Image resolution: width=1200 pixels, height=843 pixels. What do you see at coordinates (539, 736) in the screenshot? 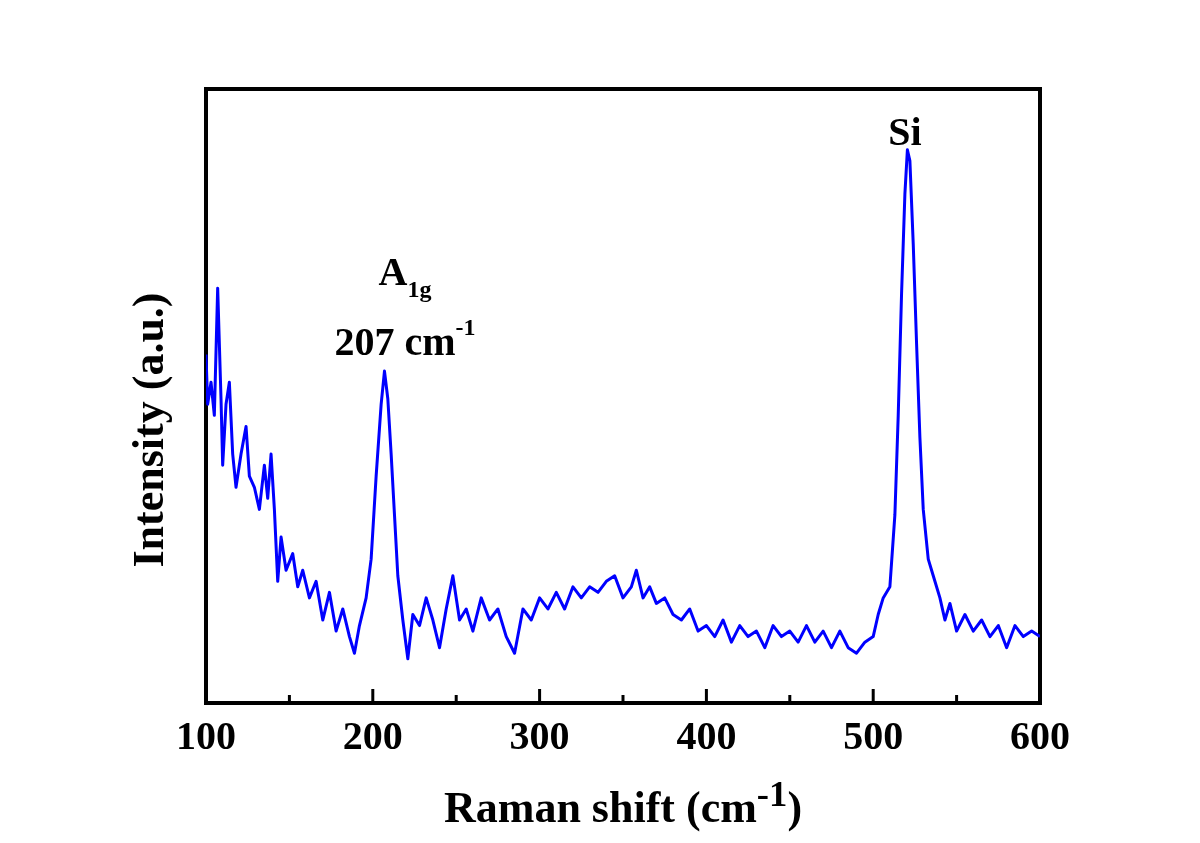
I see `x-tick-label: 300` at bounding box center [539, 736].